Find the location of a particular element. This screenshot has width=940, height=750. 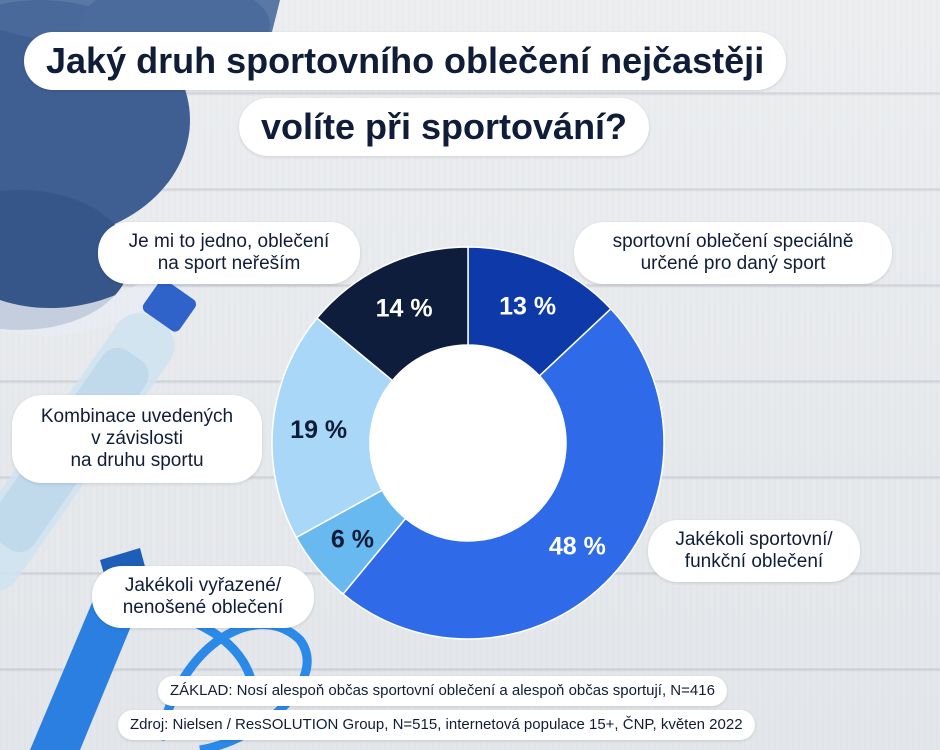

slice-combination is located at coordinates (332, 428).